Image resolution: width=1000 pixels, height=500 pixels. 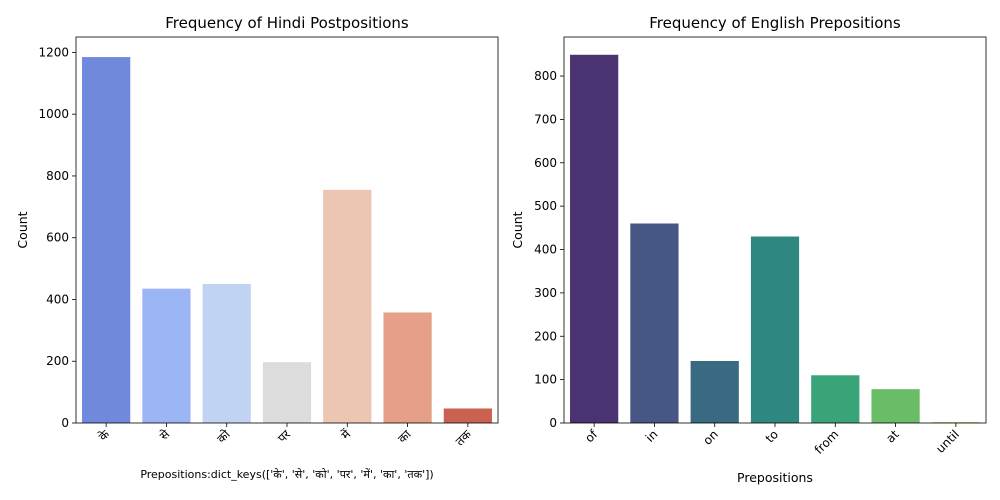 What do you see at coordinates (346, 435) in the screenshot?
I see `hindi-x-tick-label: में` at bounding box center [346, 435].